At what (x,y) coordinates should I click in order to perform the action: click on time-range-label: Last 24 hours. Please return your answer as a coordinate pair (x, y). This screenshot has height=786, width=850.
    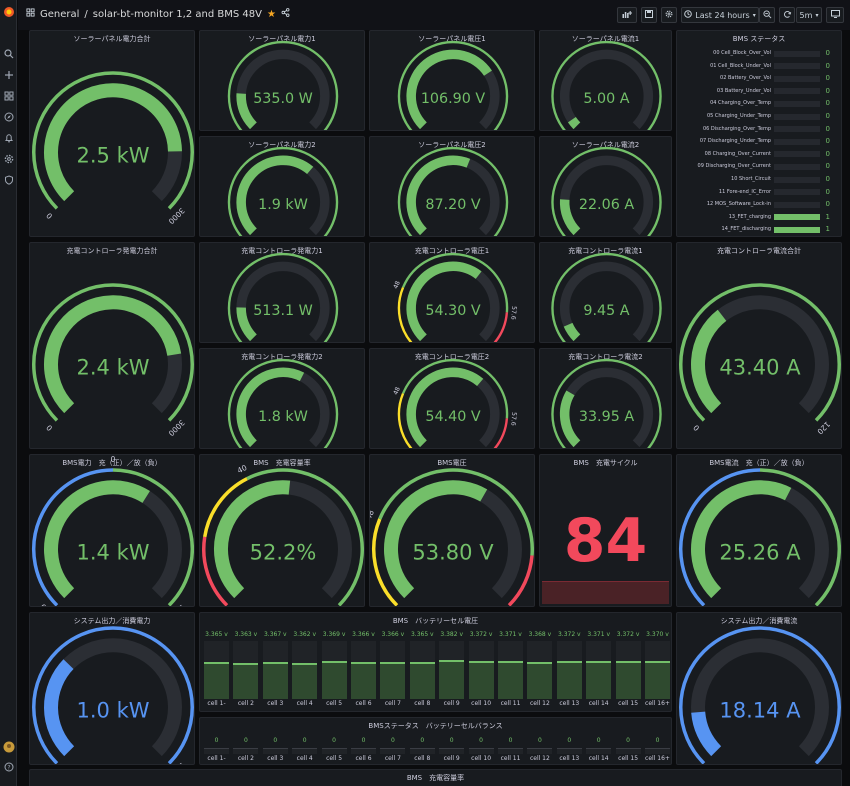
    Looking at the image, I should click on (722, 15).